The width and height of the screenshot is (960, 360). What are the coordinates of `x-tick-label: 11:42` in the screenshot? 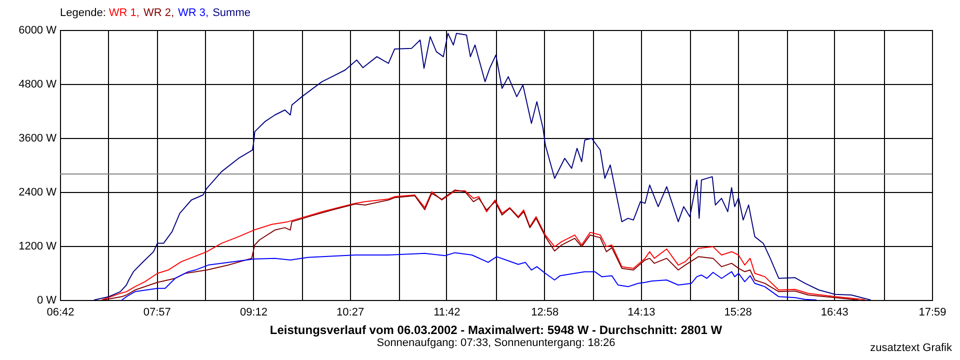 It's located at (447, 312).